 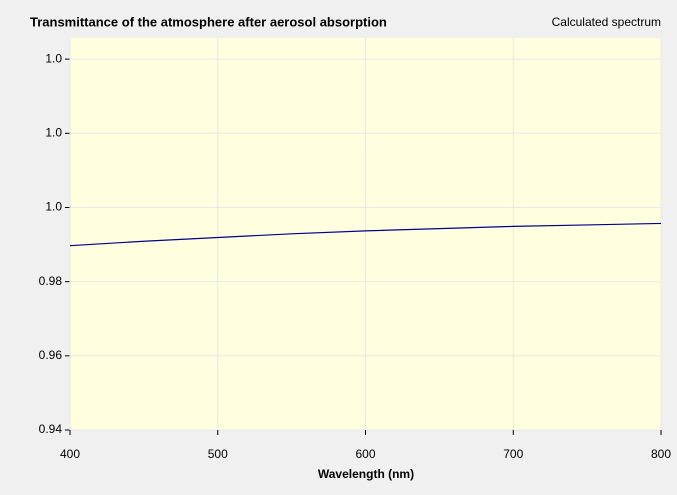 What do you see at coordinates (218, 454) in the screenshot?
I see `x-tick-label: 500` at bounding box center [218, 454].